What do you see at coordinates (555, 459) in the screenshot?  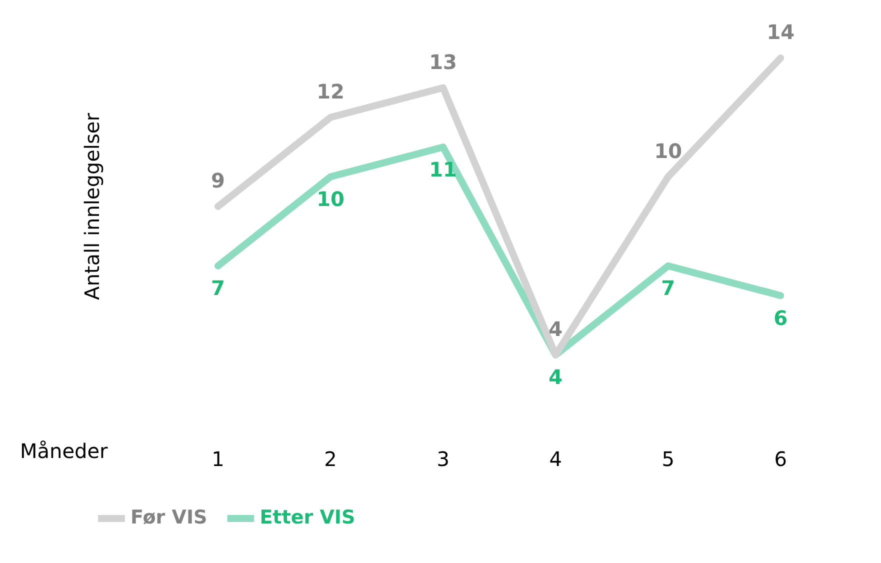 I see `x-tick-label: 4` at bounding box center [555, 459].